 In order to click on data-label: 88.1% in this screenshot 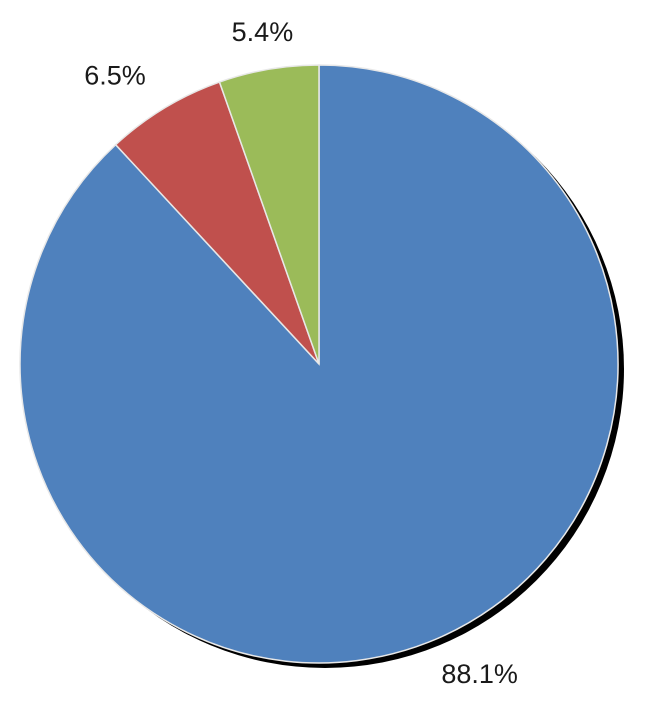, I will do `click(479, 674)`.